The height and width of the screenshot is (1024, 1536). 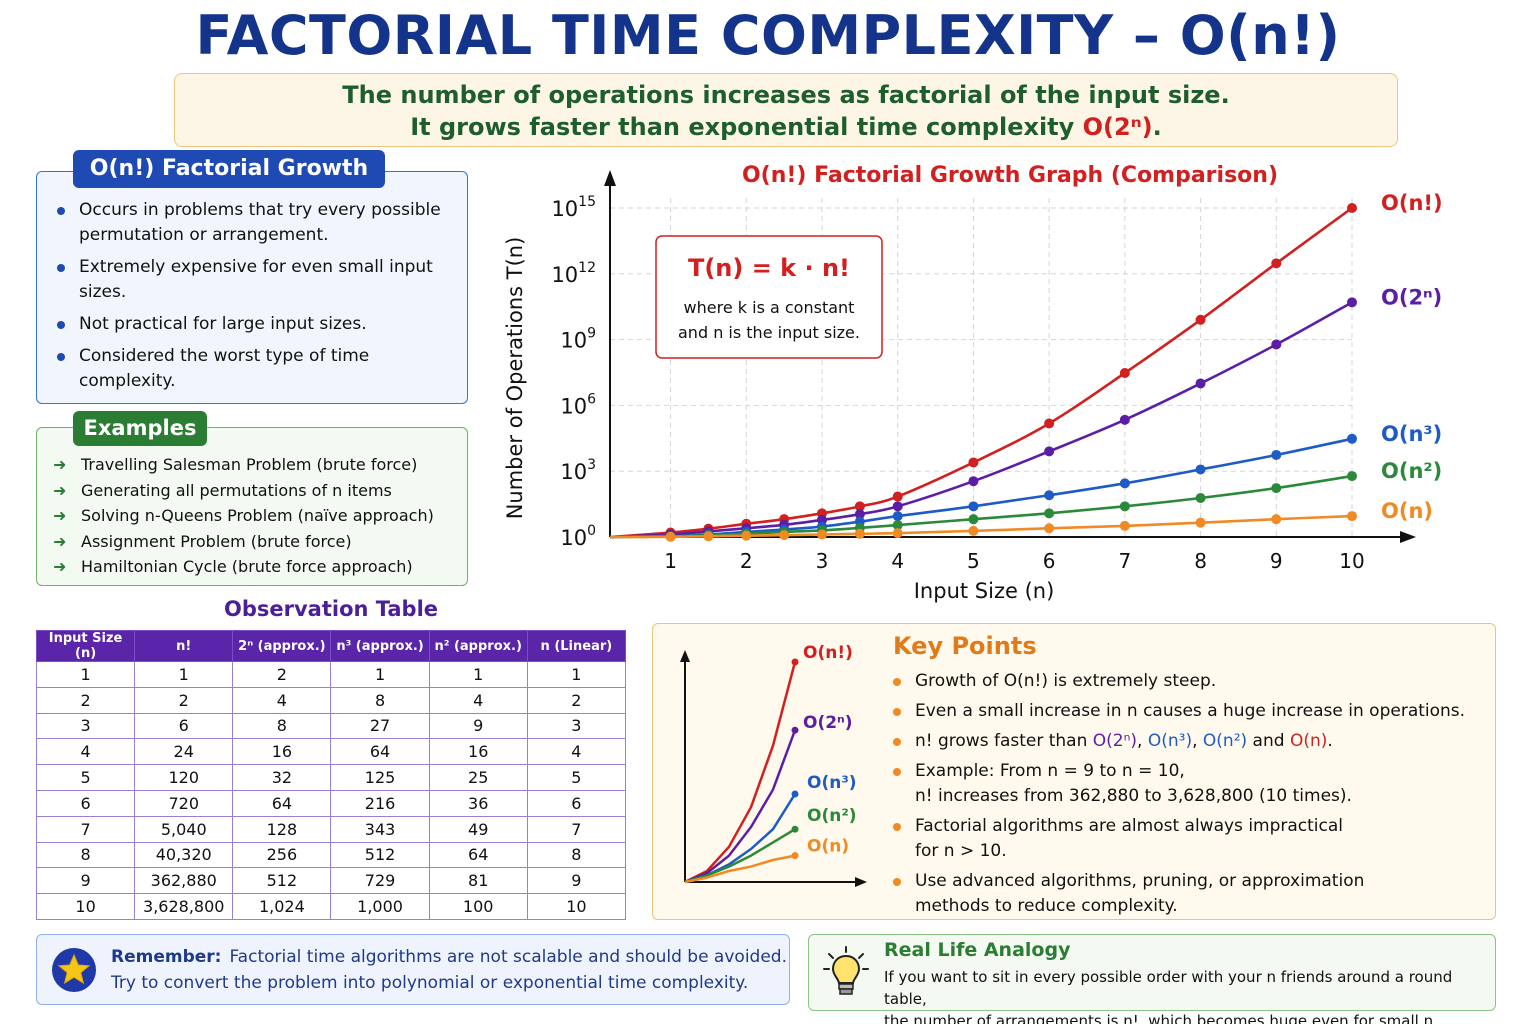 I want to click on y-tick-label: 10⁹, so click(x=578, y=339).